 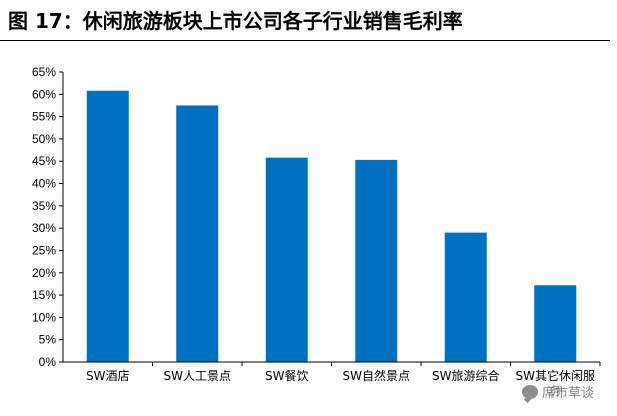 I want to click on y-tick-label: 55%, so click(x=44, y=117).